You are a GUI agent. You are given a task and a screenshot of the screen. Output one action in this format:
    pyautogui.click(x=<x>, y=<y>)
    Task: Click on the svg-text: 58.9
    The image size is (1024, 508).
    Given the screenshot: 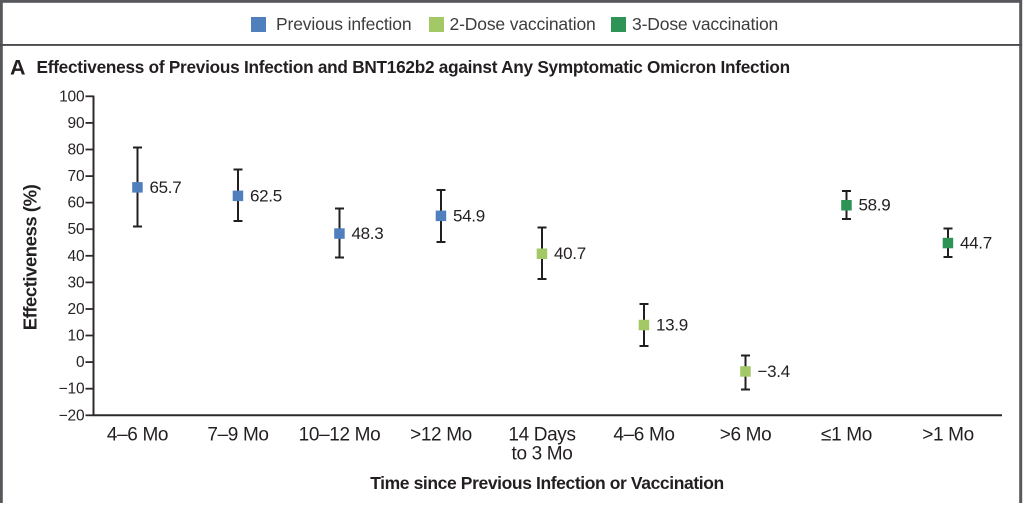 What is the action you would take?
    pyautogui.click(x=875, y=205)
    